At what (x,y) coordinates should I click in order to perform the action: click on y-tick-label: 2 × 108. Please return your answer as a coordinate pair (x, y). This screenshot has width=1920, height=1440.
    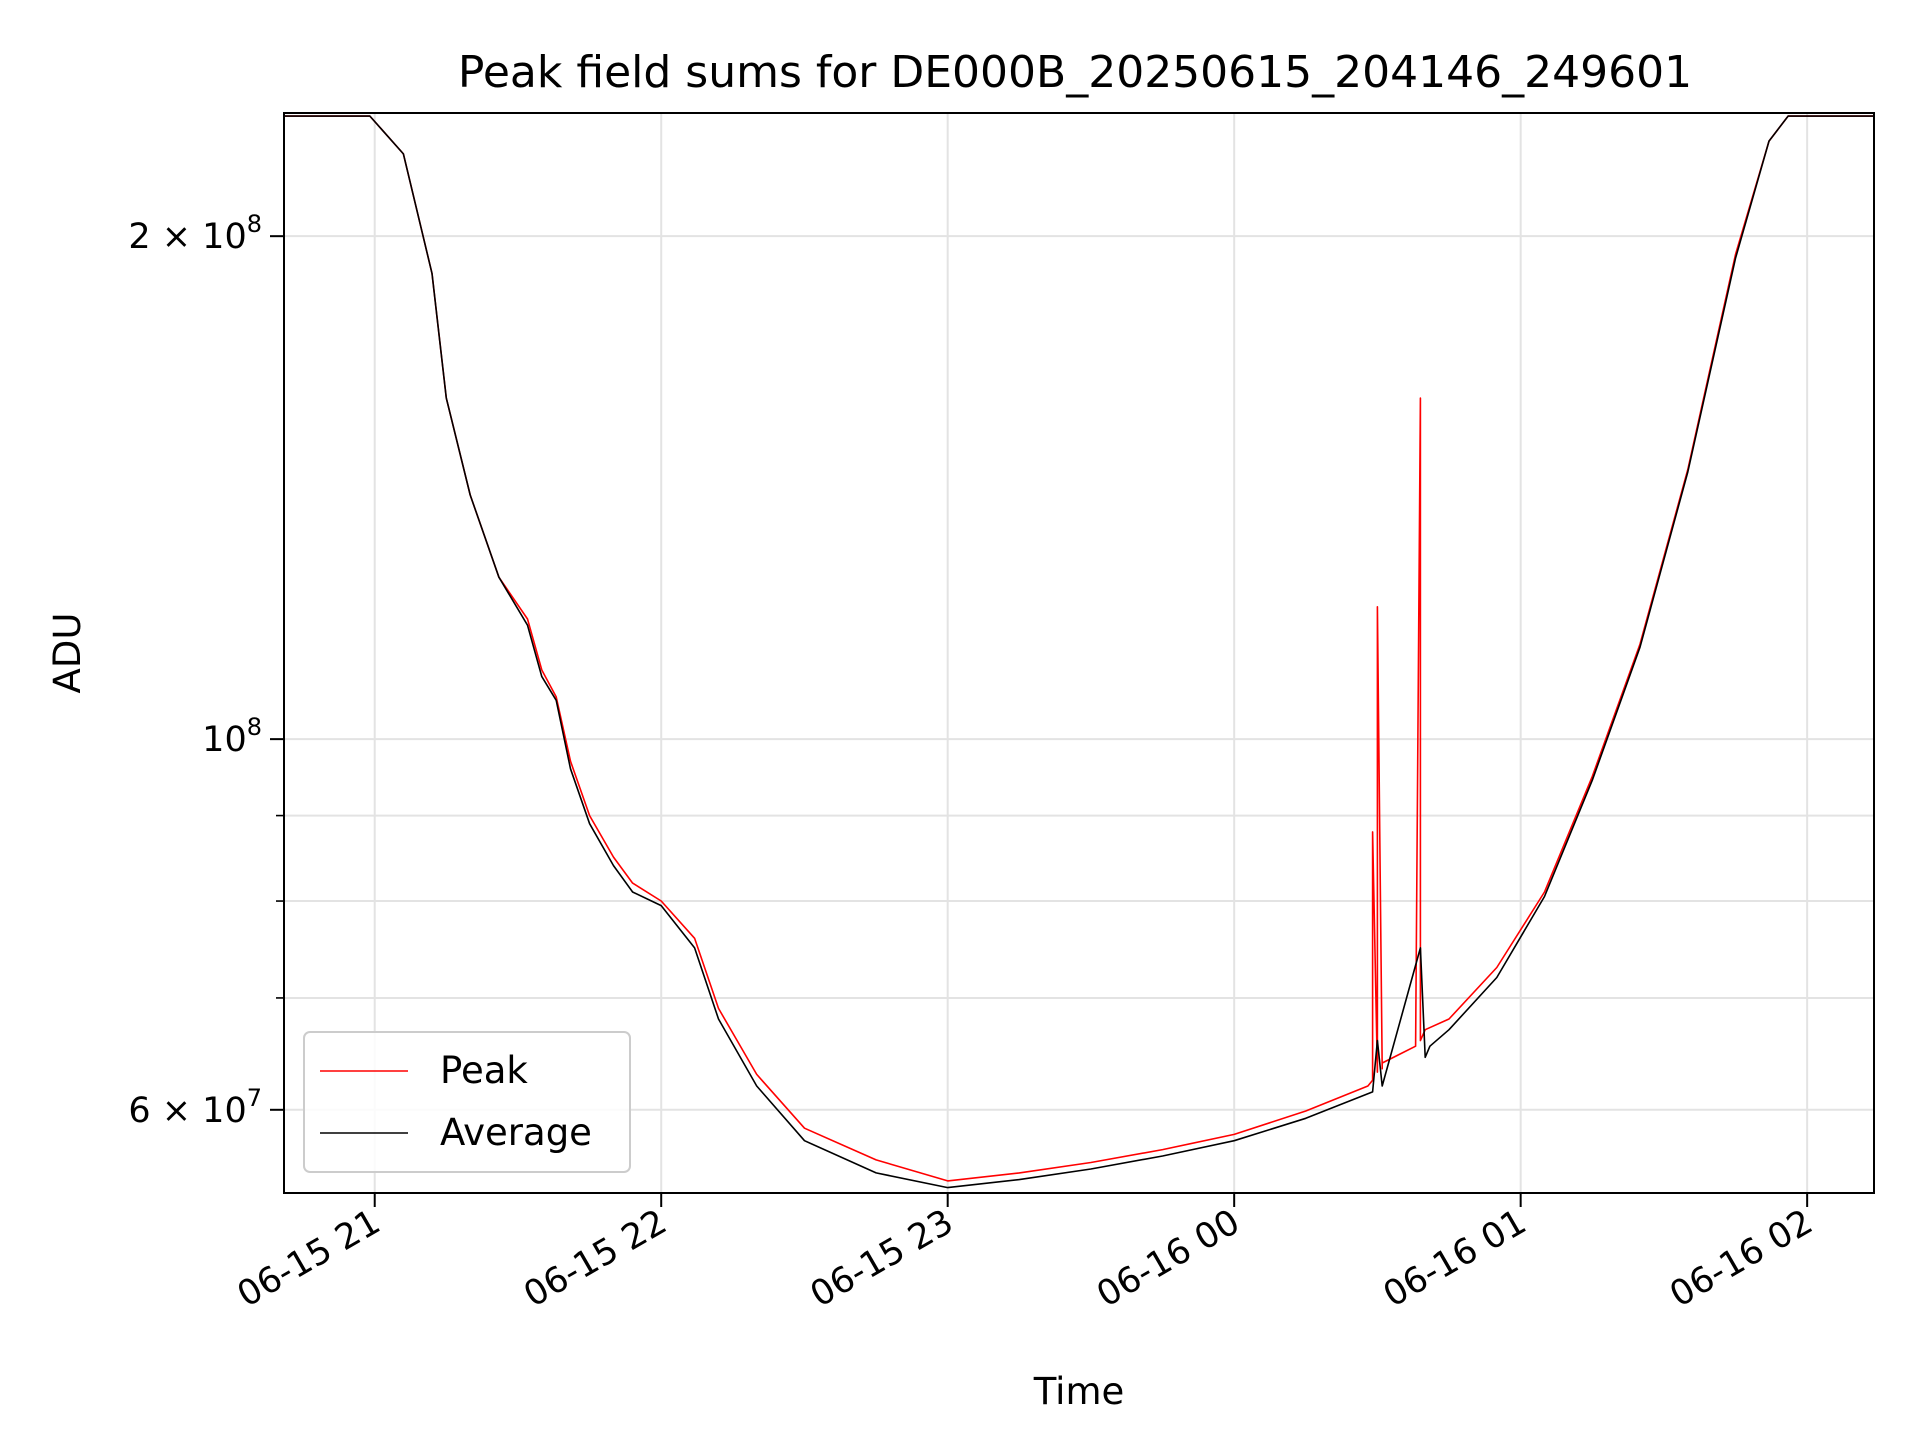
    Looking at the image, I should click on (195, 233).